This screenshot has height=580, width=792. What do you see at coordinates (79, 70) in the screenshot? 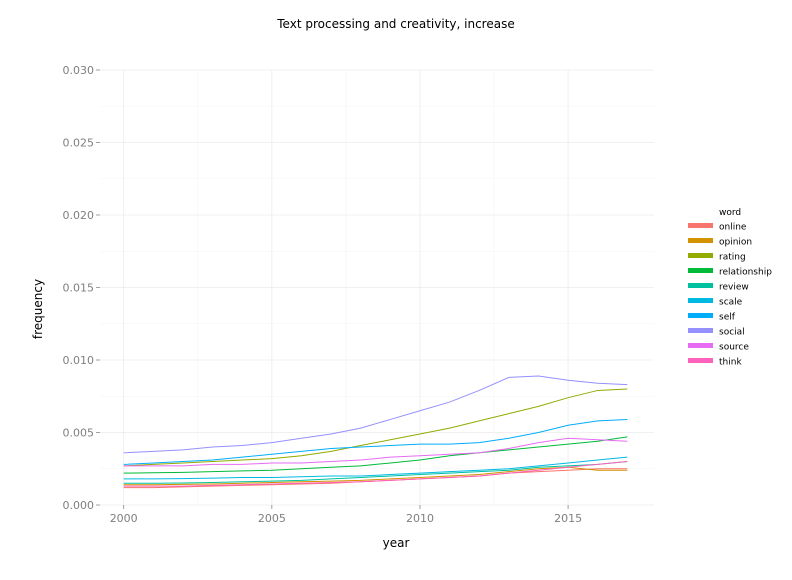
I see `y-tick-label: 0.030` at bounding box center [79, 70].